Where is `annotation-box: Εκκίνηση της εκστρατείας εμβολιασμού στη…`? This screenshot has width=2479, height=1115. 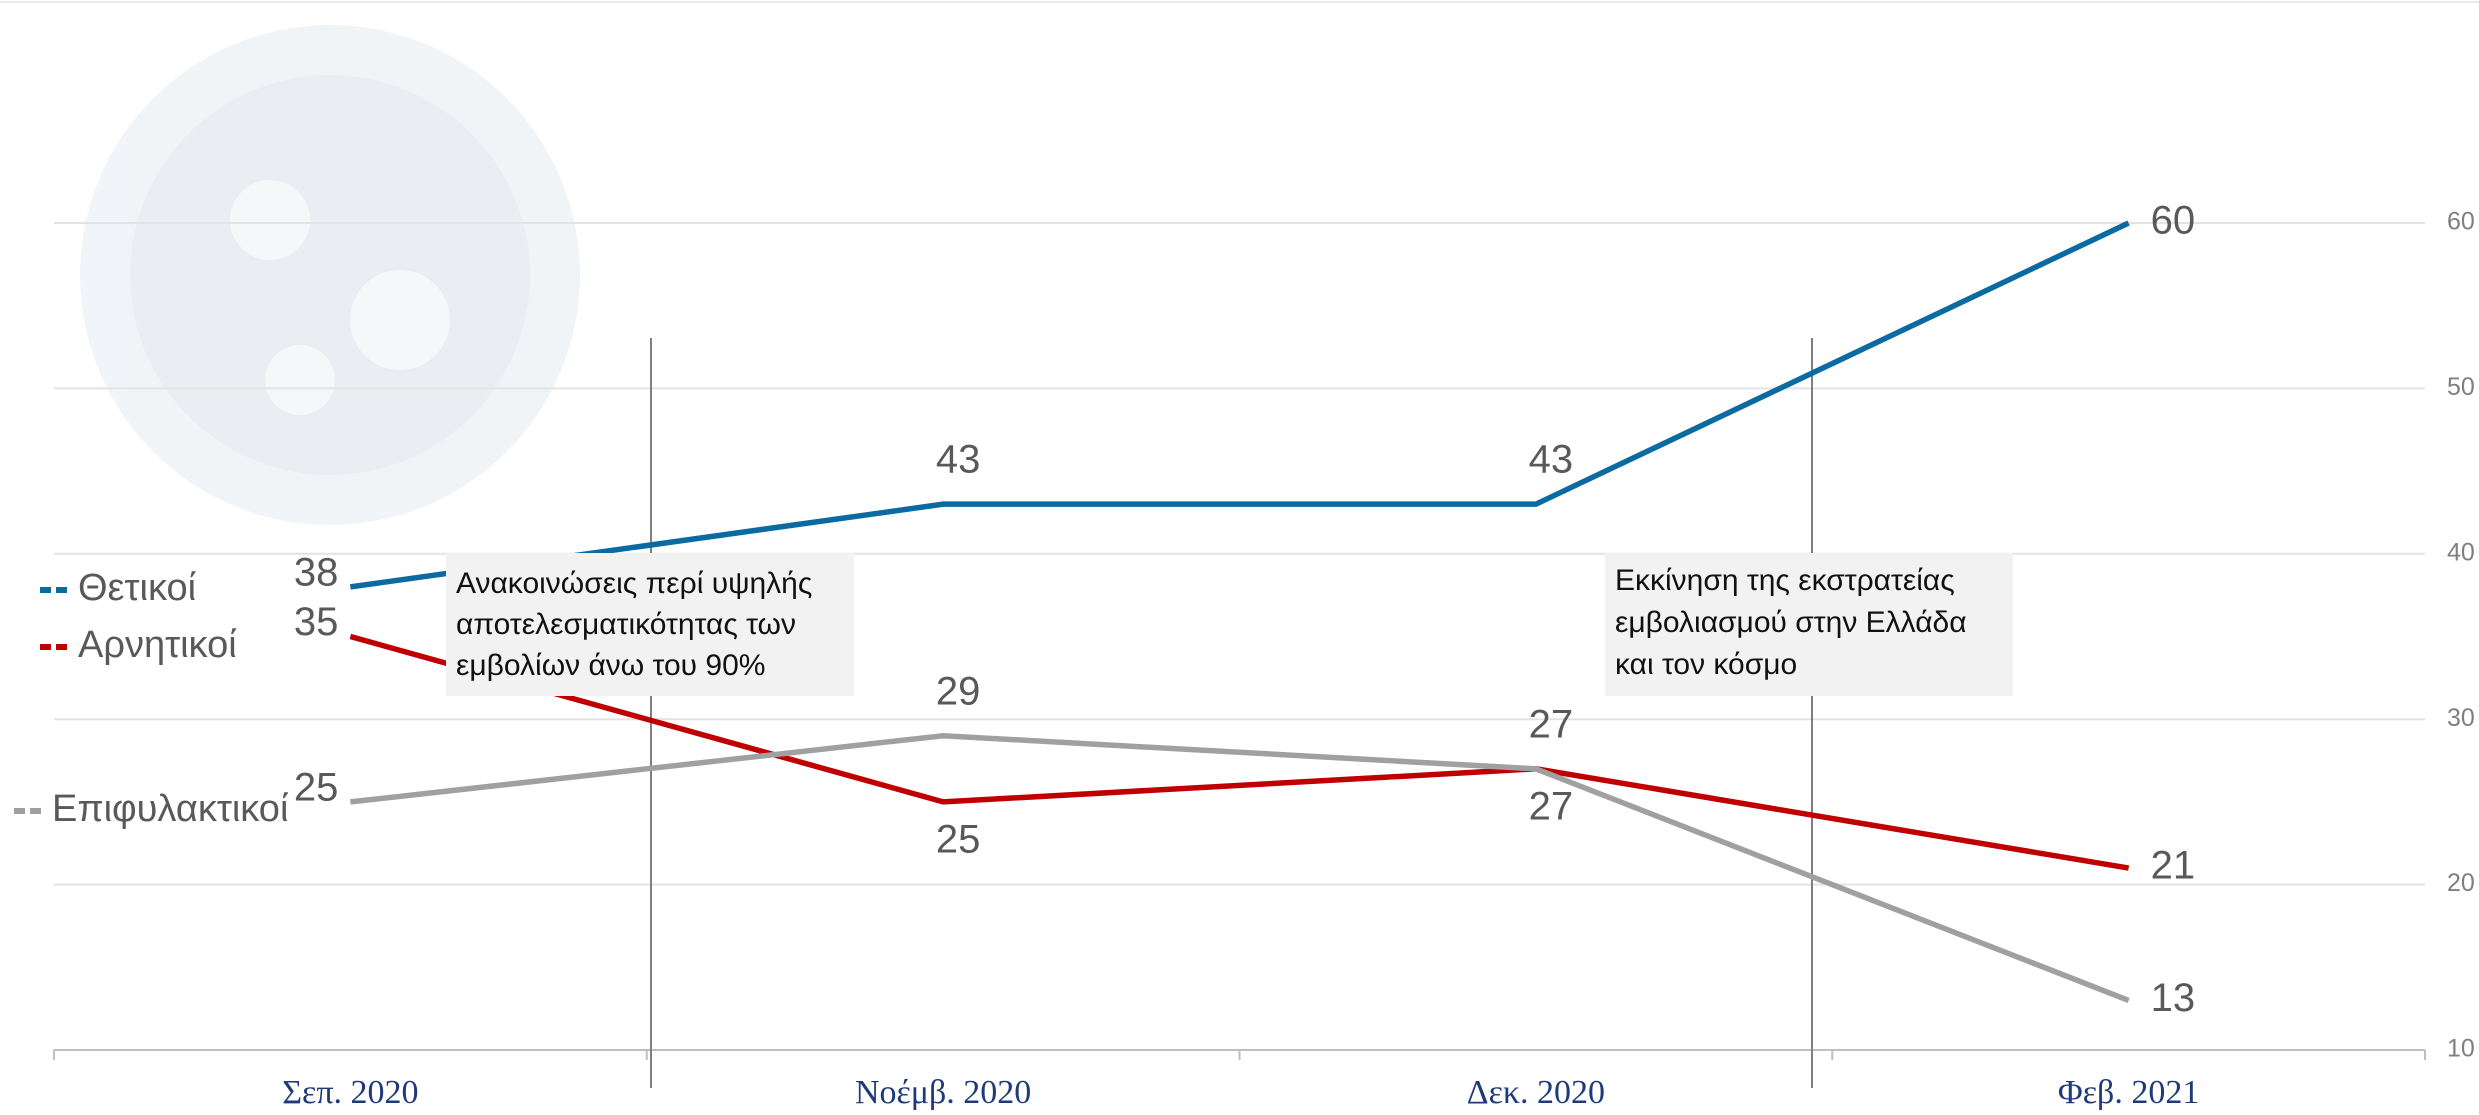
annotation-box: Εκκίνηση της εκστρατείας εμβολιασμού στη… is located at coordinates (1809, 624).